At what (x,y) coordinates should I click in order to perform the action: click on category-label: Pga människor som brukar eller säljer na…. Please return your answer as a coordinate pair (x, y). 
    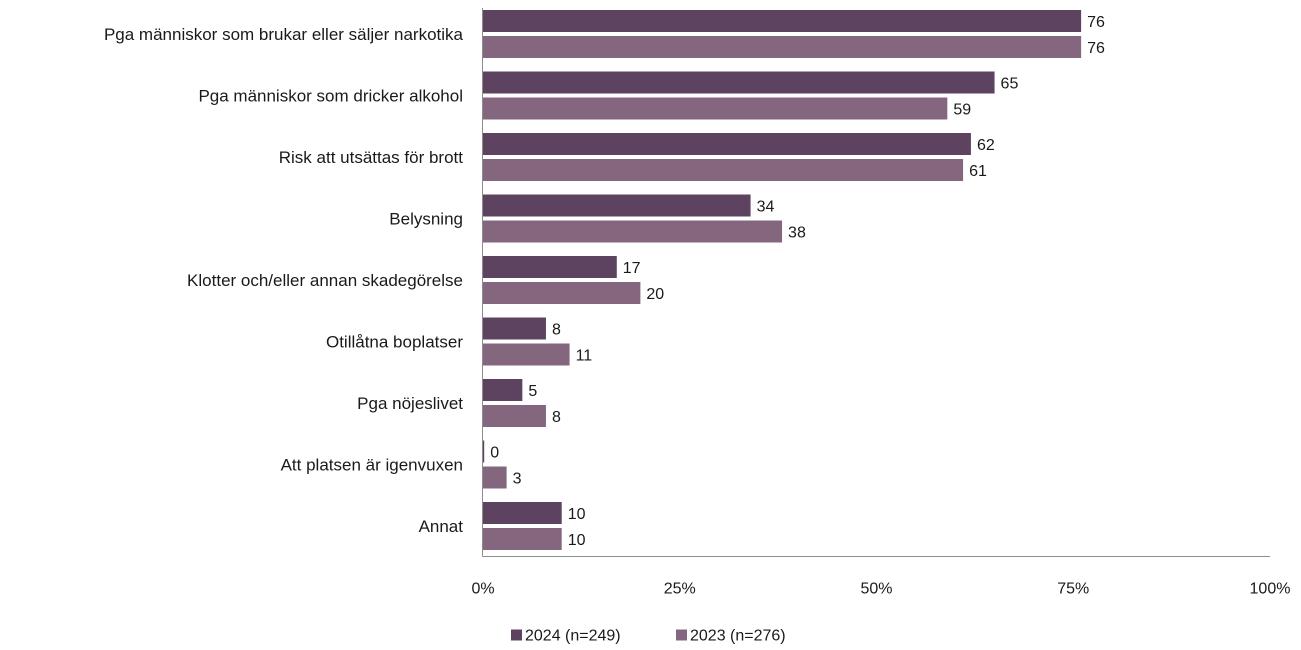
    Looking at the image, I should click on (284, 34).